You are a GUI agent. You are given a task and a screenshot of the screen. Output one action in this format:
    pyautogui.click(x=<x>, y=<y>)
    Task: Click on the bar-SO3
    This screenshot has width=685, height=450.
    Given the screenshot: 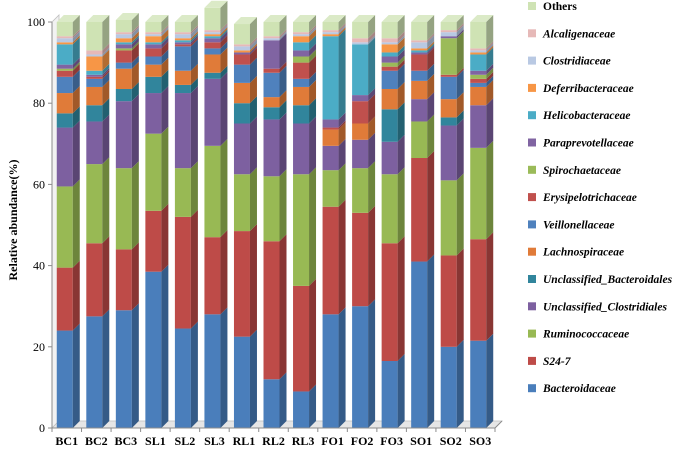 What is the action you would take?
    pyautogui.click(x=482, y=221)
    